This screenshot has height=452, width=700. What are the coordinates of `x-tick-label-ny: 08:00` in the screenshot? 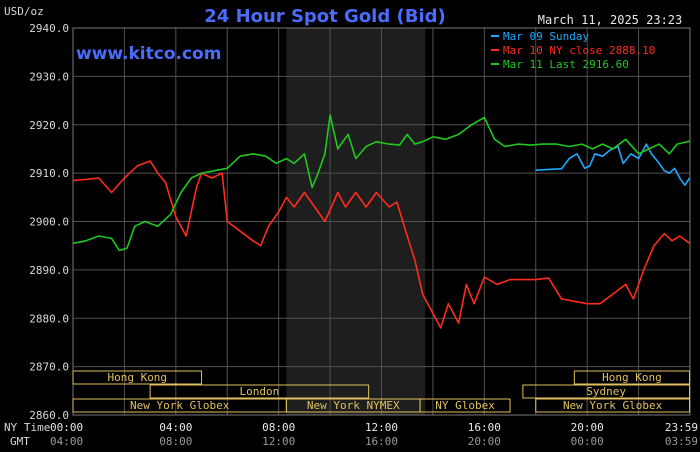 It's located at (278, 427).